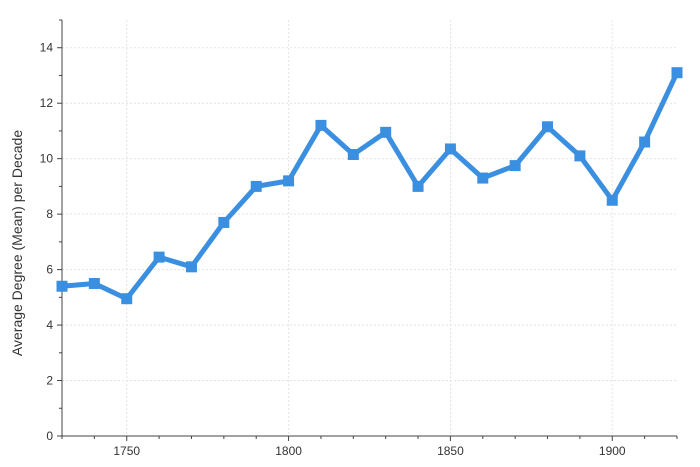 The image size is (700, 467). What do you see at coordinates (126, 451) in the screenshot?
I see `x-tick-label: 1750` at bounding box center [126, 451].